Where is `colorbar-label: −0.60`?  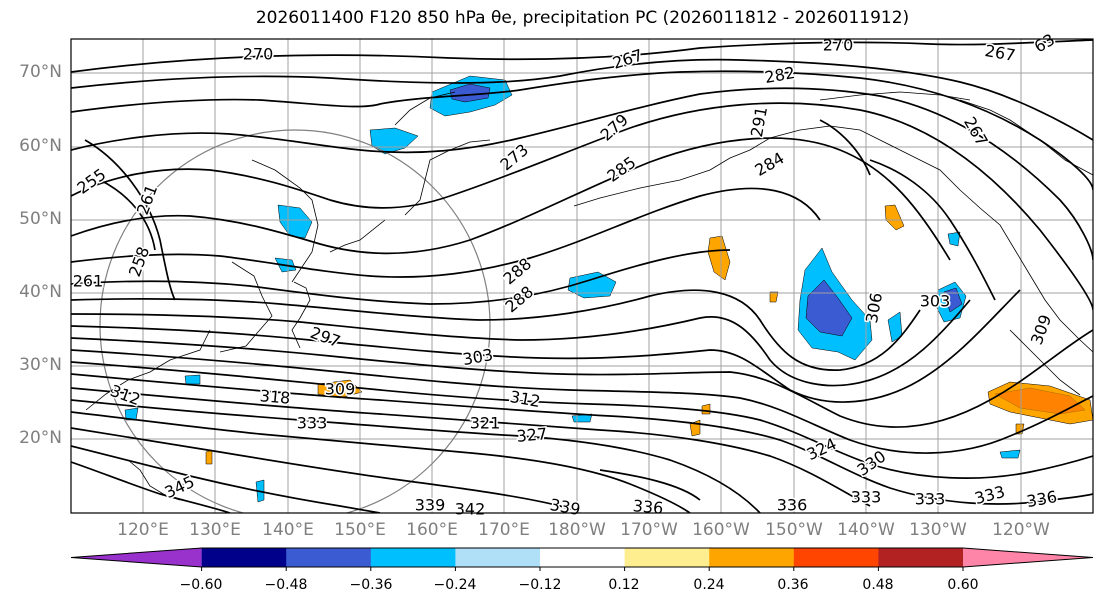 colorbar-label: −0.60 is located at coordinates (201, 585).